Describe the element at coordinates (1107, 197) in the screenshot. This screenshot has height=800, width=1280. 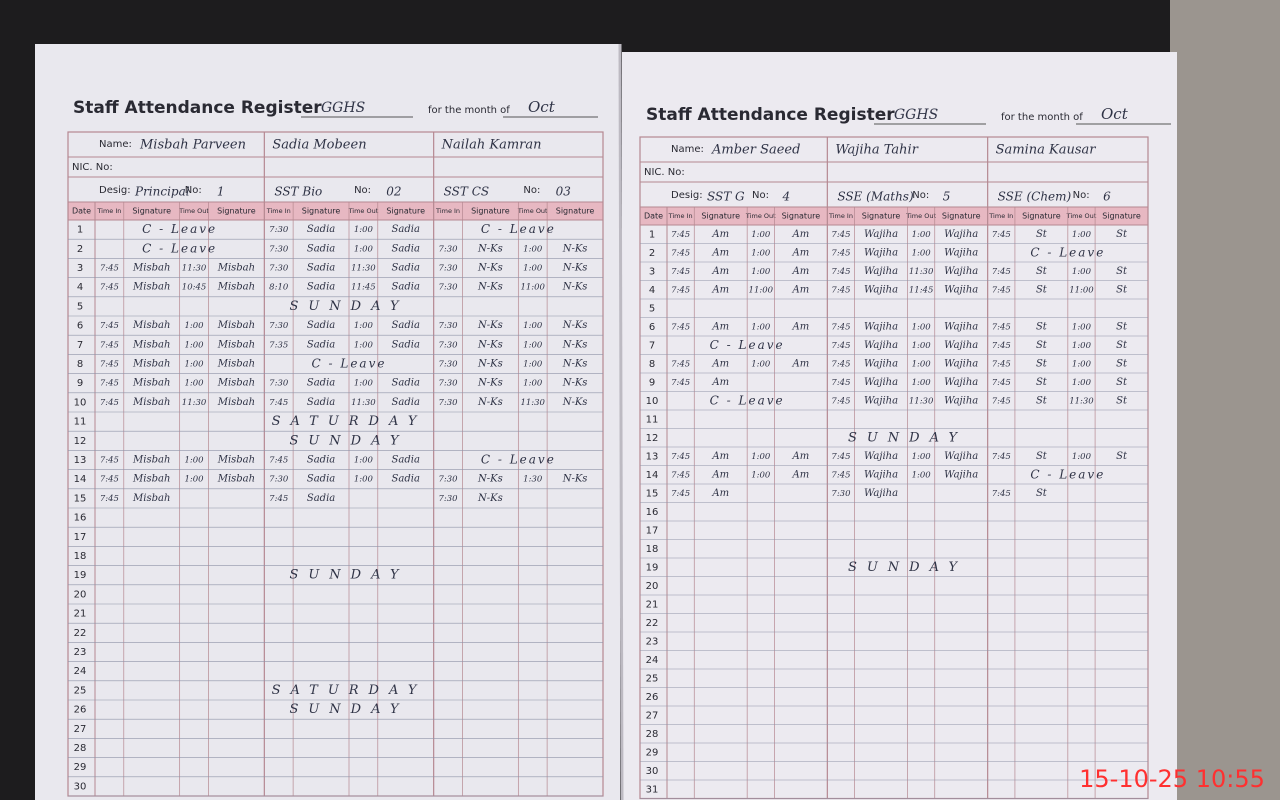
I see `staff-no: 6` at that location.